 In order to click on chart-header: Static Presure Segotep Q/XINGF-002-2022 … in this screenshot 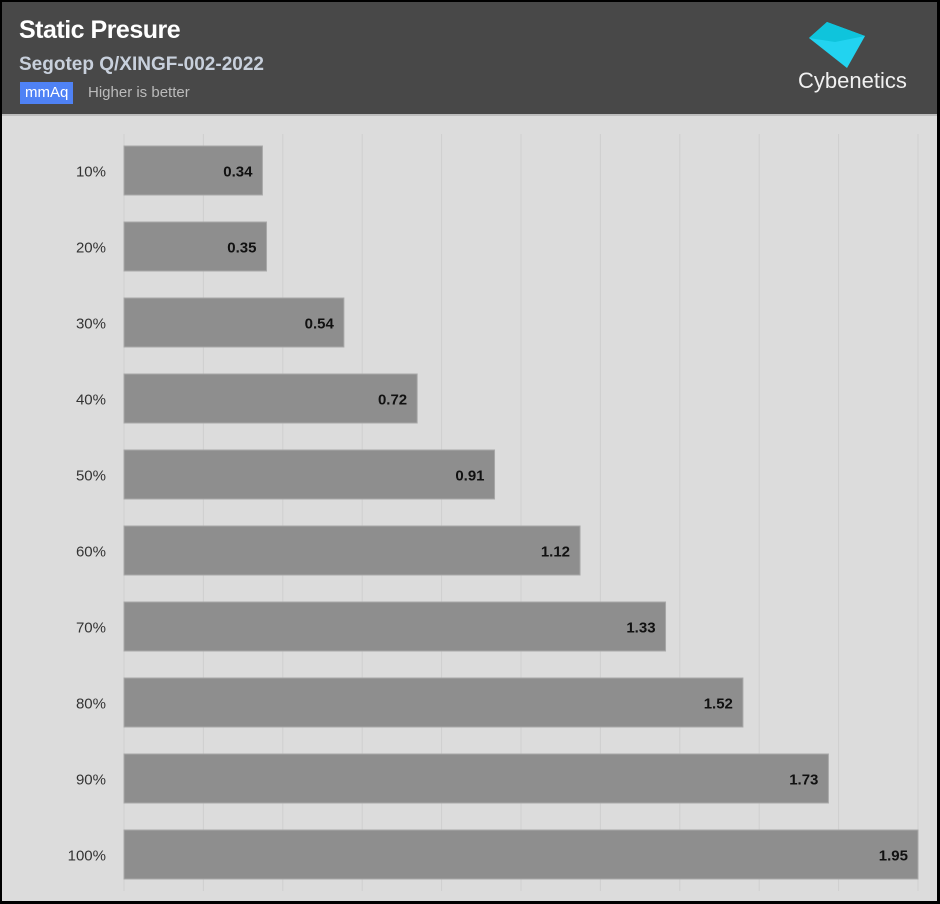, I will do `click(469, 59)`.